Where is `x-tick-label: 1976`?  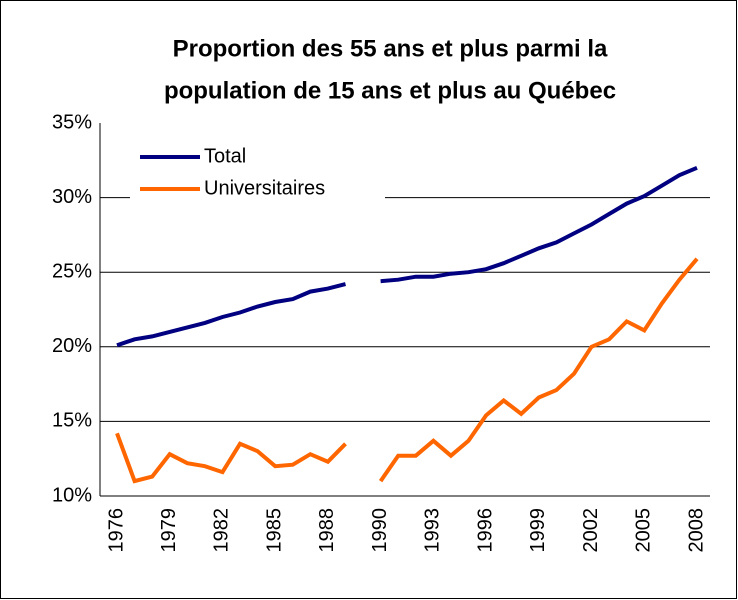 x-tick-label: 1976 is located at coordinates (116, 530).